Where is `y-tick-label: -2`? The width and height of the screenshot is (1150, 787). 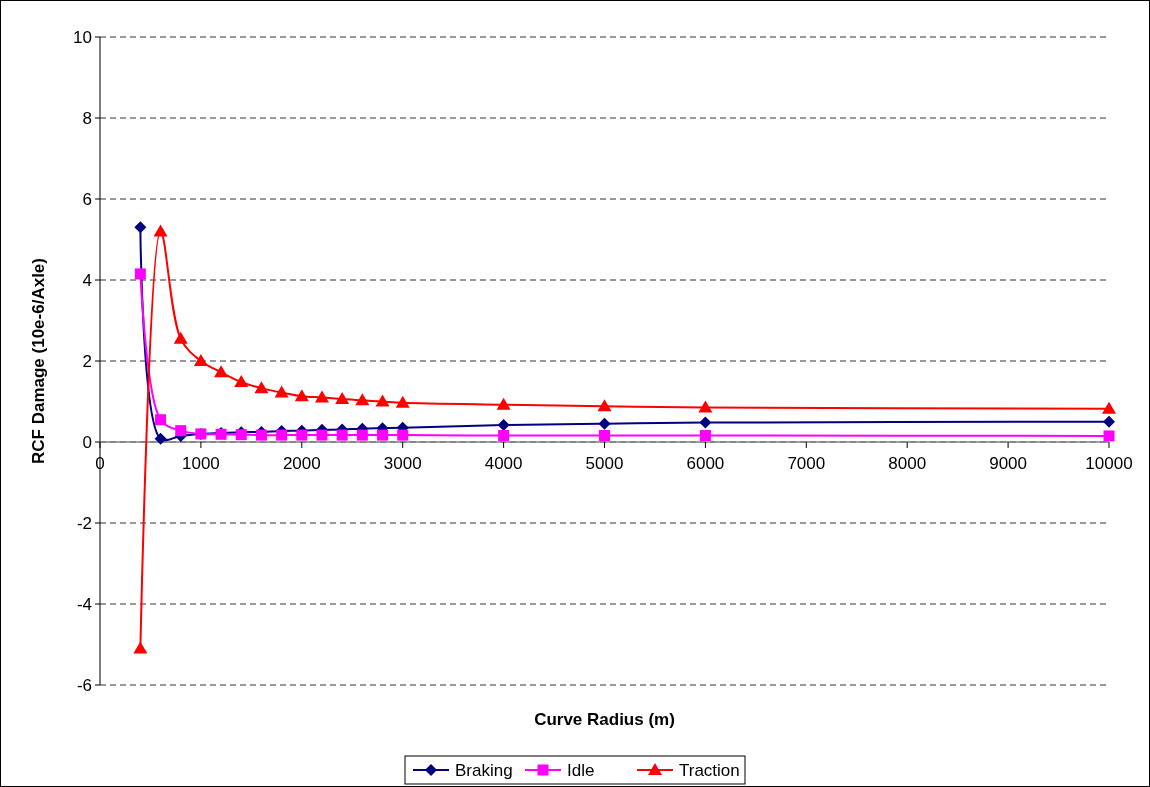
y-tick-label: -2 is located at coordinates (84, 523).